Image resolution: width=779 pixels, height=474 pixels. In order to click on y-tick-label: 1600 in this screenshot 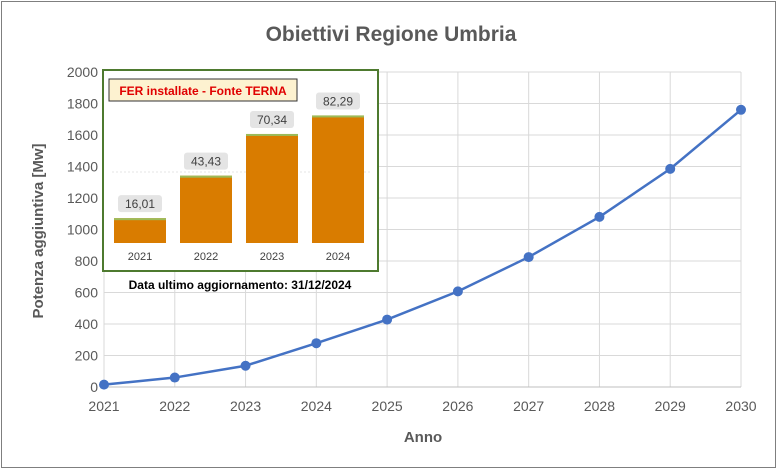, I will do `click(82, 135)`.